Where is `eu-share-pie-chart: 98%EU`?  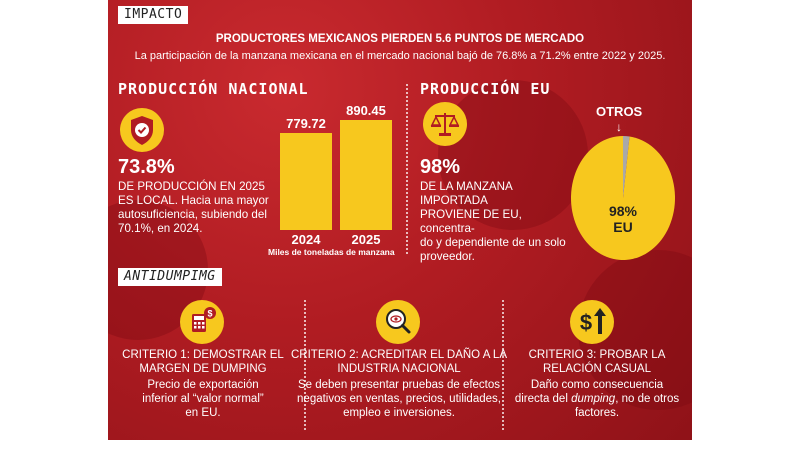
eu-share-pie-chart: 98%EU is located at coordinates (623, 198).